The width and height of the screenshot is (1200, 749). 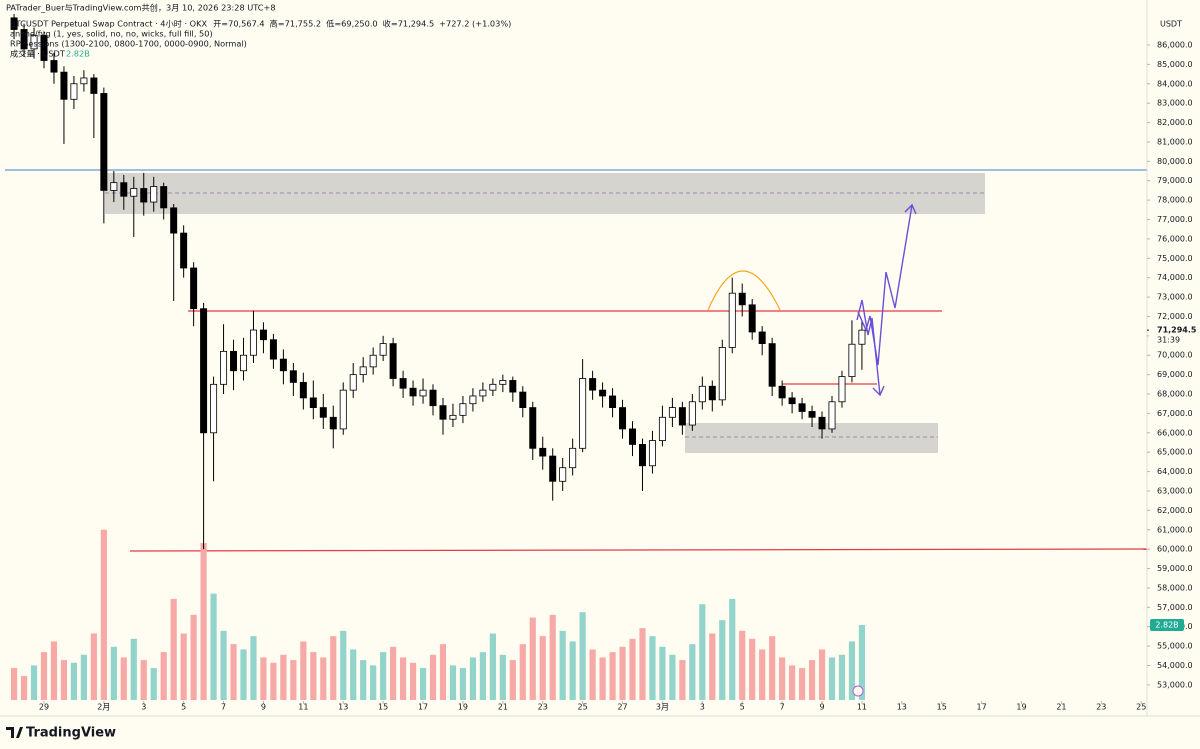 I want to click on volume-tag-label: 2.82B, so click(x=1166, y=624).